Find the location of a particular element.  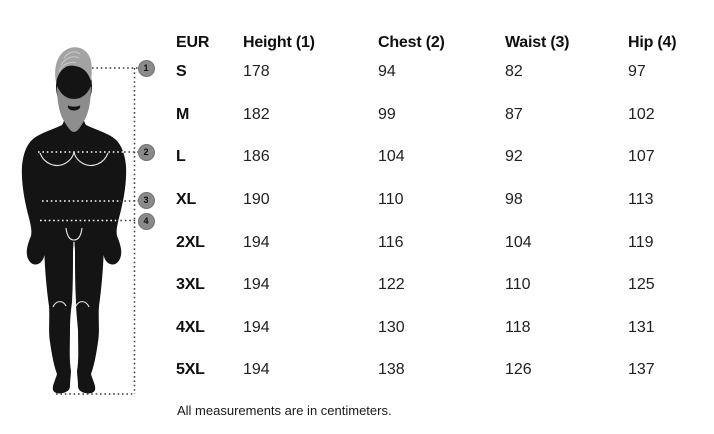

table-row-3xl: 3XL 194 122 110 125 is located at coordinates (437, 285).